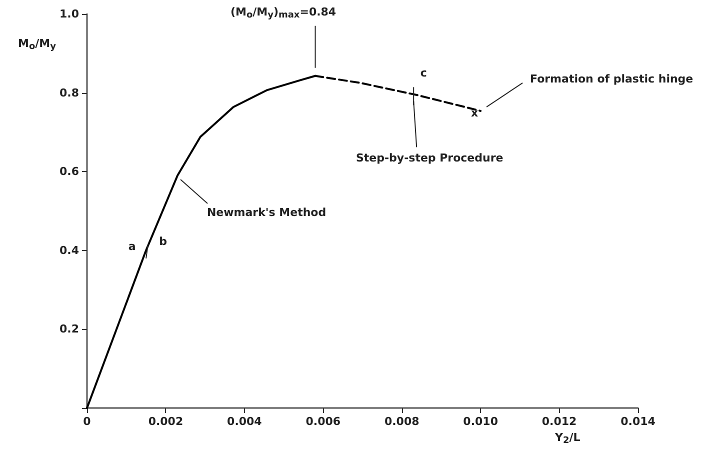 The height and width of the screenshot is (458, 707). What do you see at coordinates (166, 421) in the screenshot?
I see `x-tick-label: 0.002` at bounding box center [166, 421].